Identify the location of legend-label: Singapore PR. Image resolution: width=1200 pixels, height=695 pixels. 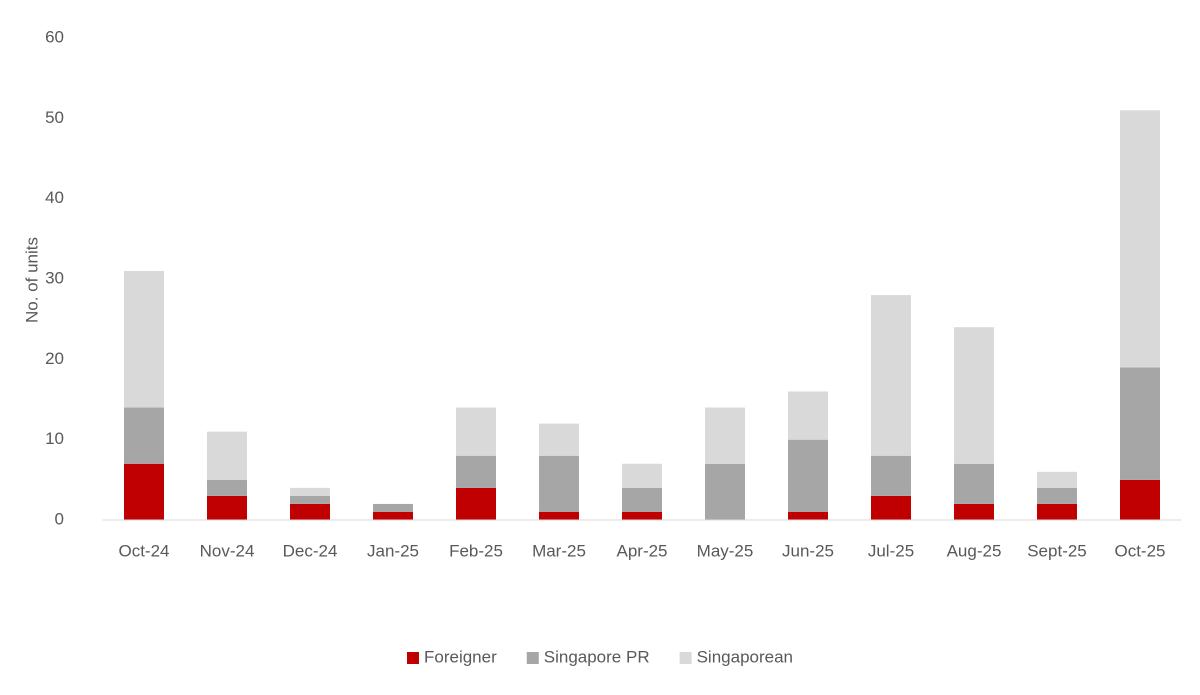
(597, 656).